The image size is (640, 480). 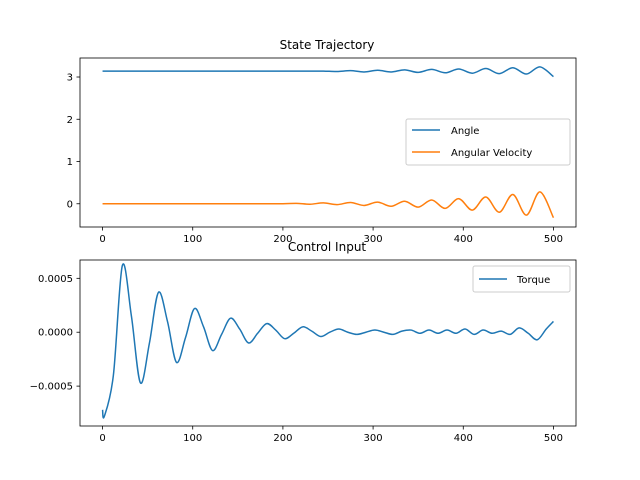 I want to click on y-tick-label: −0.0005, so click(x=51, y=387).